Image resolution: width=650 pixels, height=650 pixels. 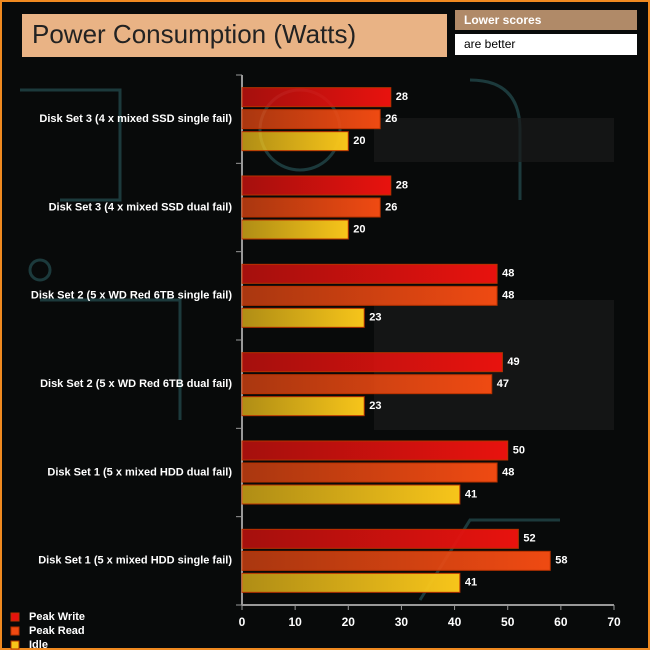 What do you see at coordinates (494, 140) in the screenshot?
I see `panel` at bounding box center [494, 140].